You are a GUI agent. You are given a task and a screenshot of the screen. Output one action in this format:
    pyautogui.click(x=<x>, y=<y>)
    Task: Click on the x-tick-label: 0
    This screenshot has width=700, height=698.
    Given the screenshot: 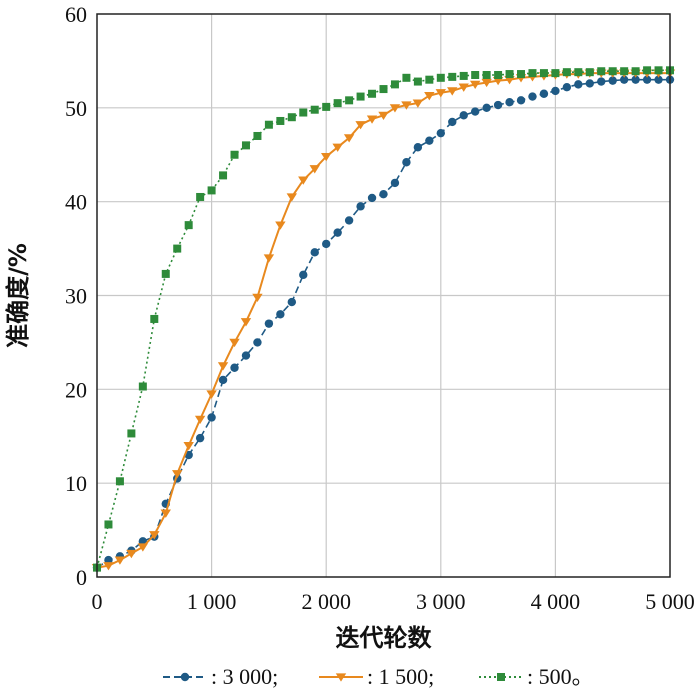 What is the action you would take?
    pyautogui.click(x=97, y=601)
    